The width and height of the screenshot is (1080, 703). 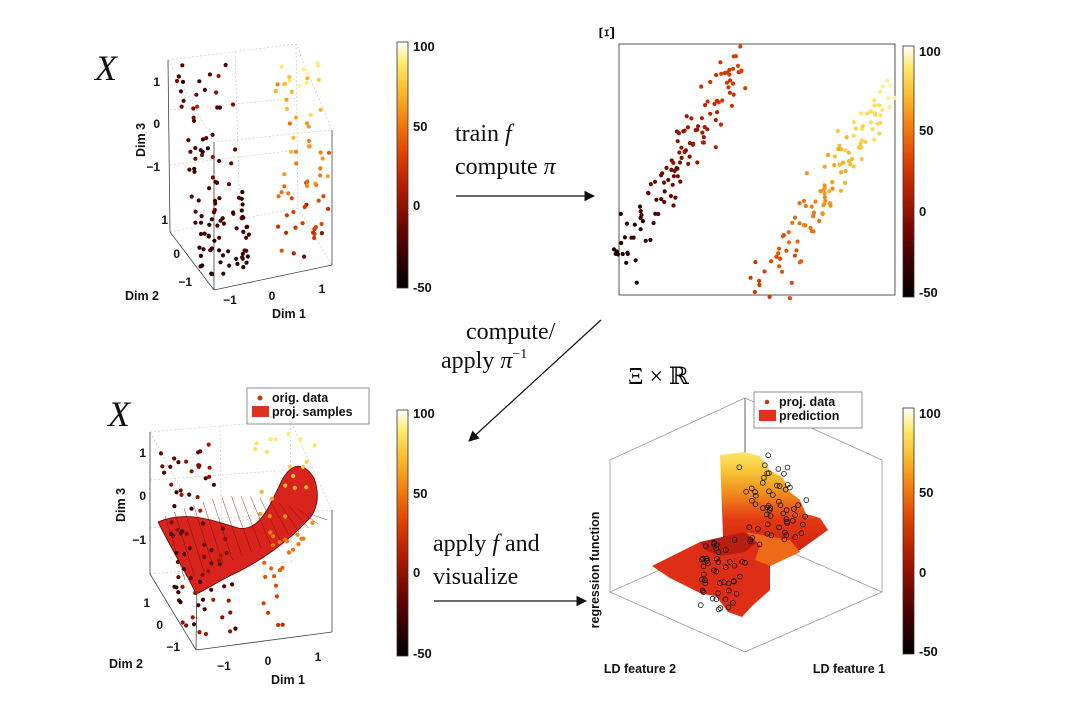 I want to click on panel-bl-cbtick-100: 100, so click(x=424, y=413).